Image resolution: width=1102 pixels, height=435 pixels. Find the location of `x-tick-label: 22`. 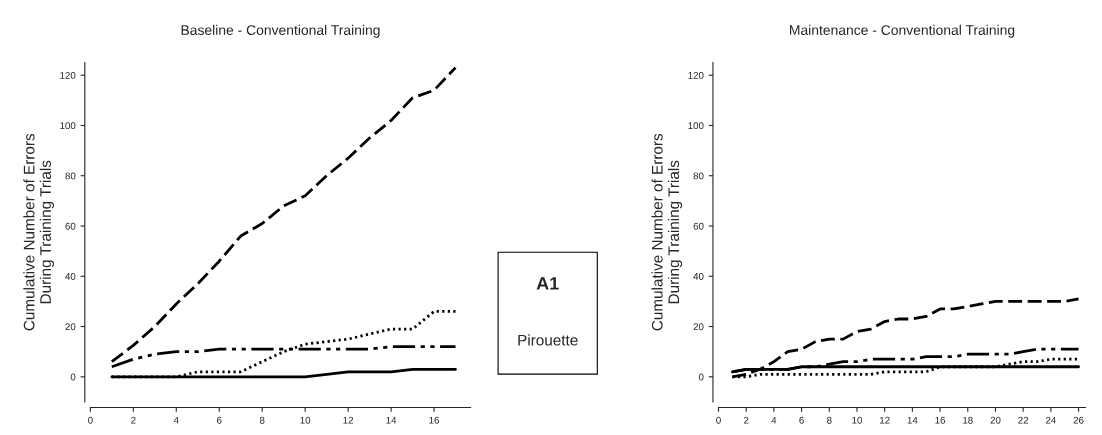

x-tick-label: 22 is located at coordinates (1023, 420).